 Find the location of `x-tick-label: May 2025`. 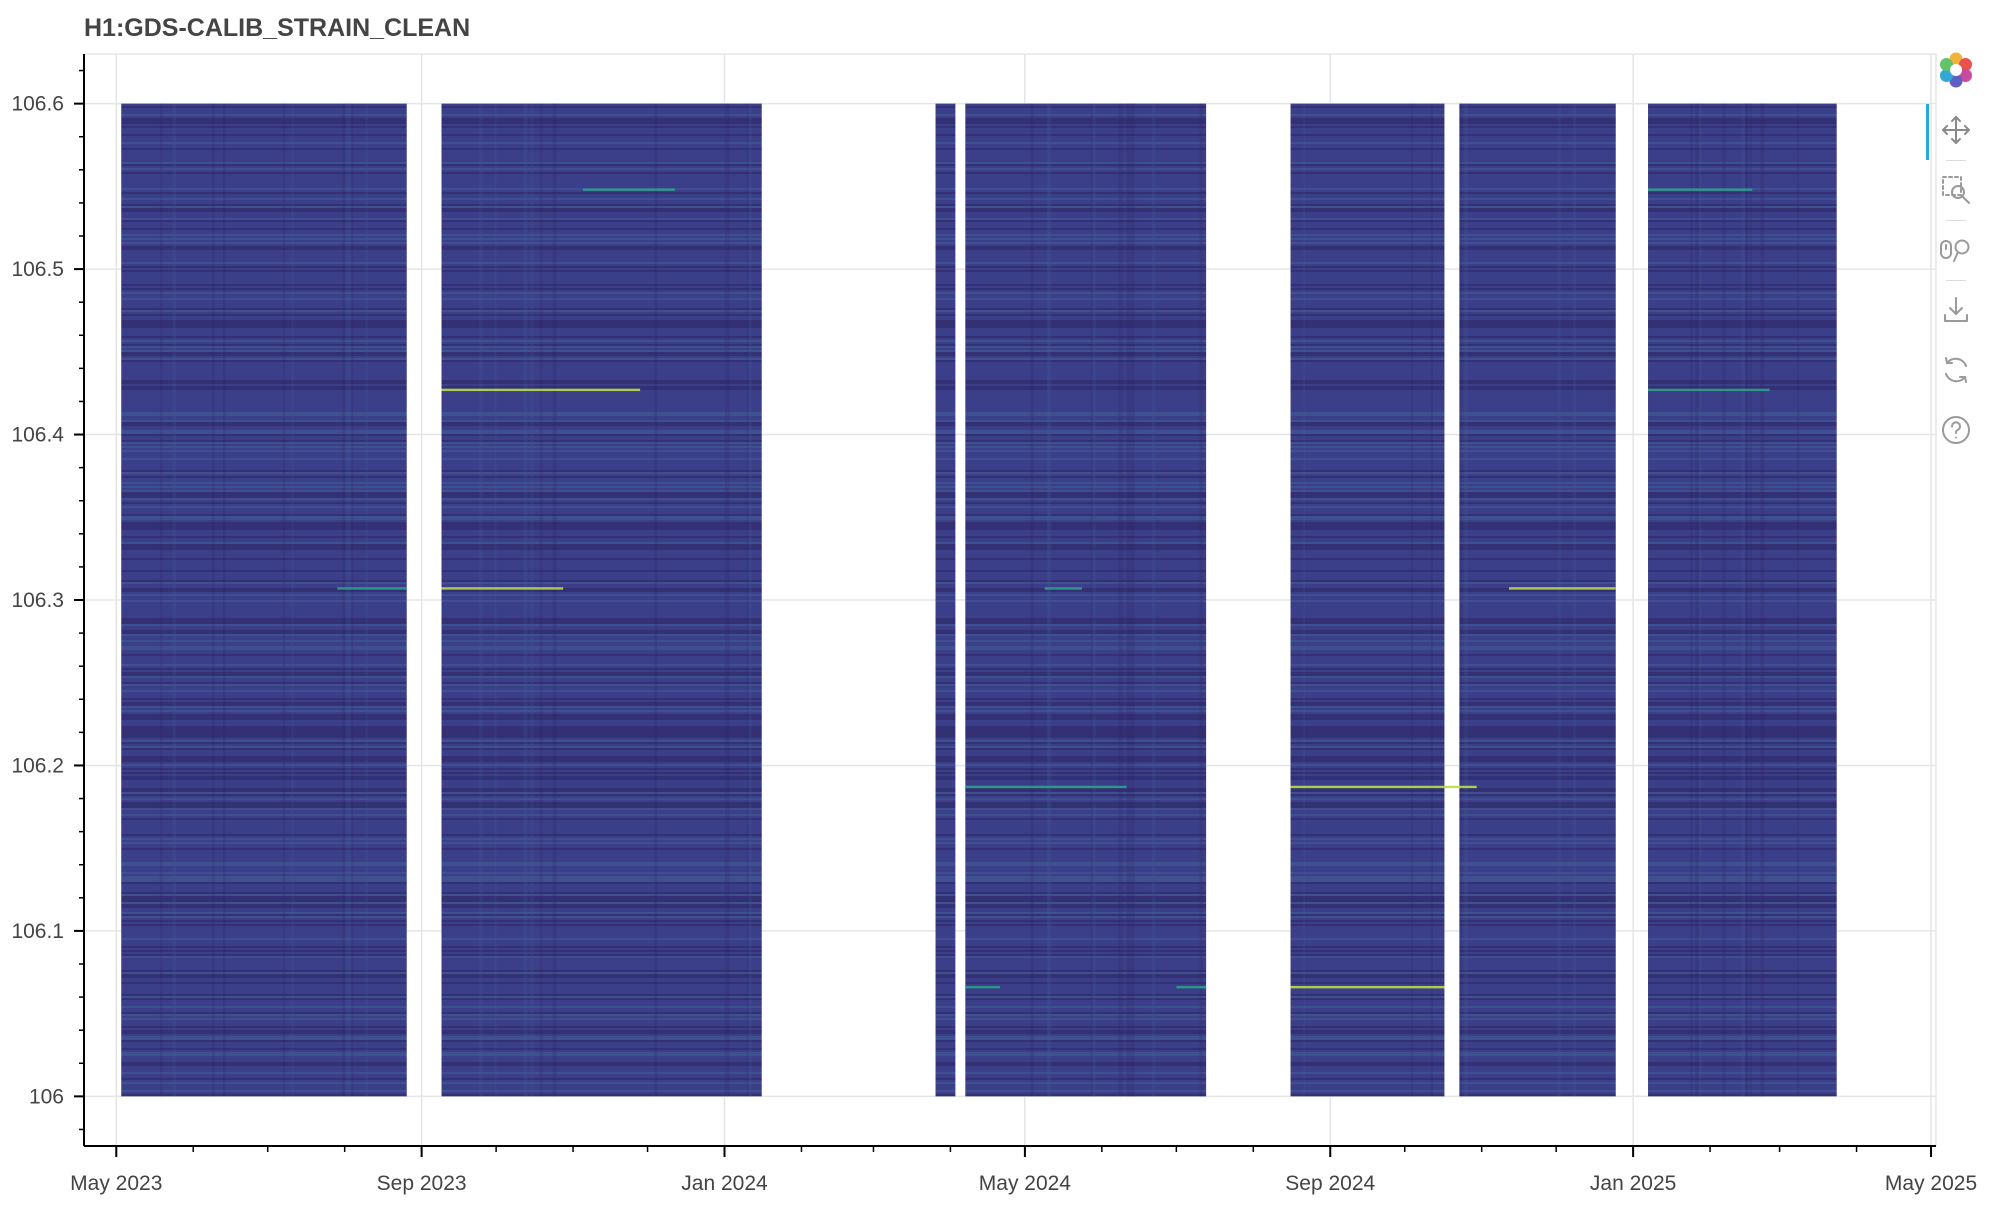

x-tick-label: May 2025 is located at coordinates (1931, 1183).